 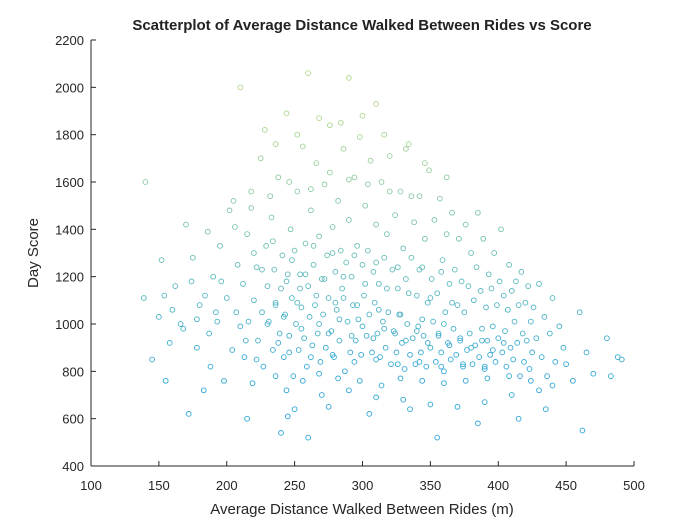 What do you see at coordinates (69, 87) in the screenshot?
I see `y-tick-label: 2000` at bounding box center [69, 87].